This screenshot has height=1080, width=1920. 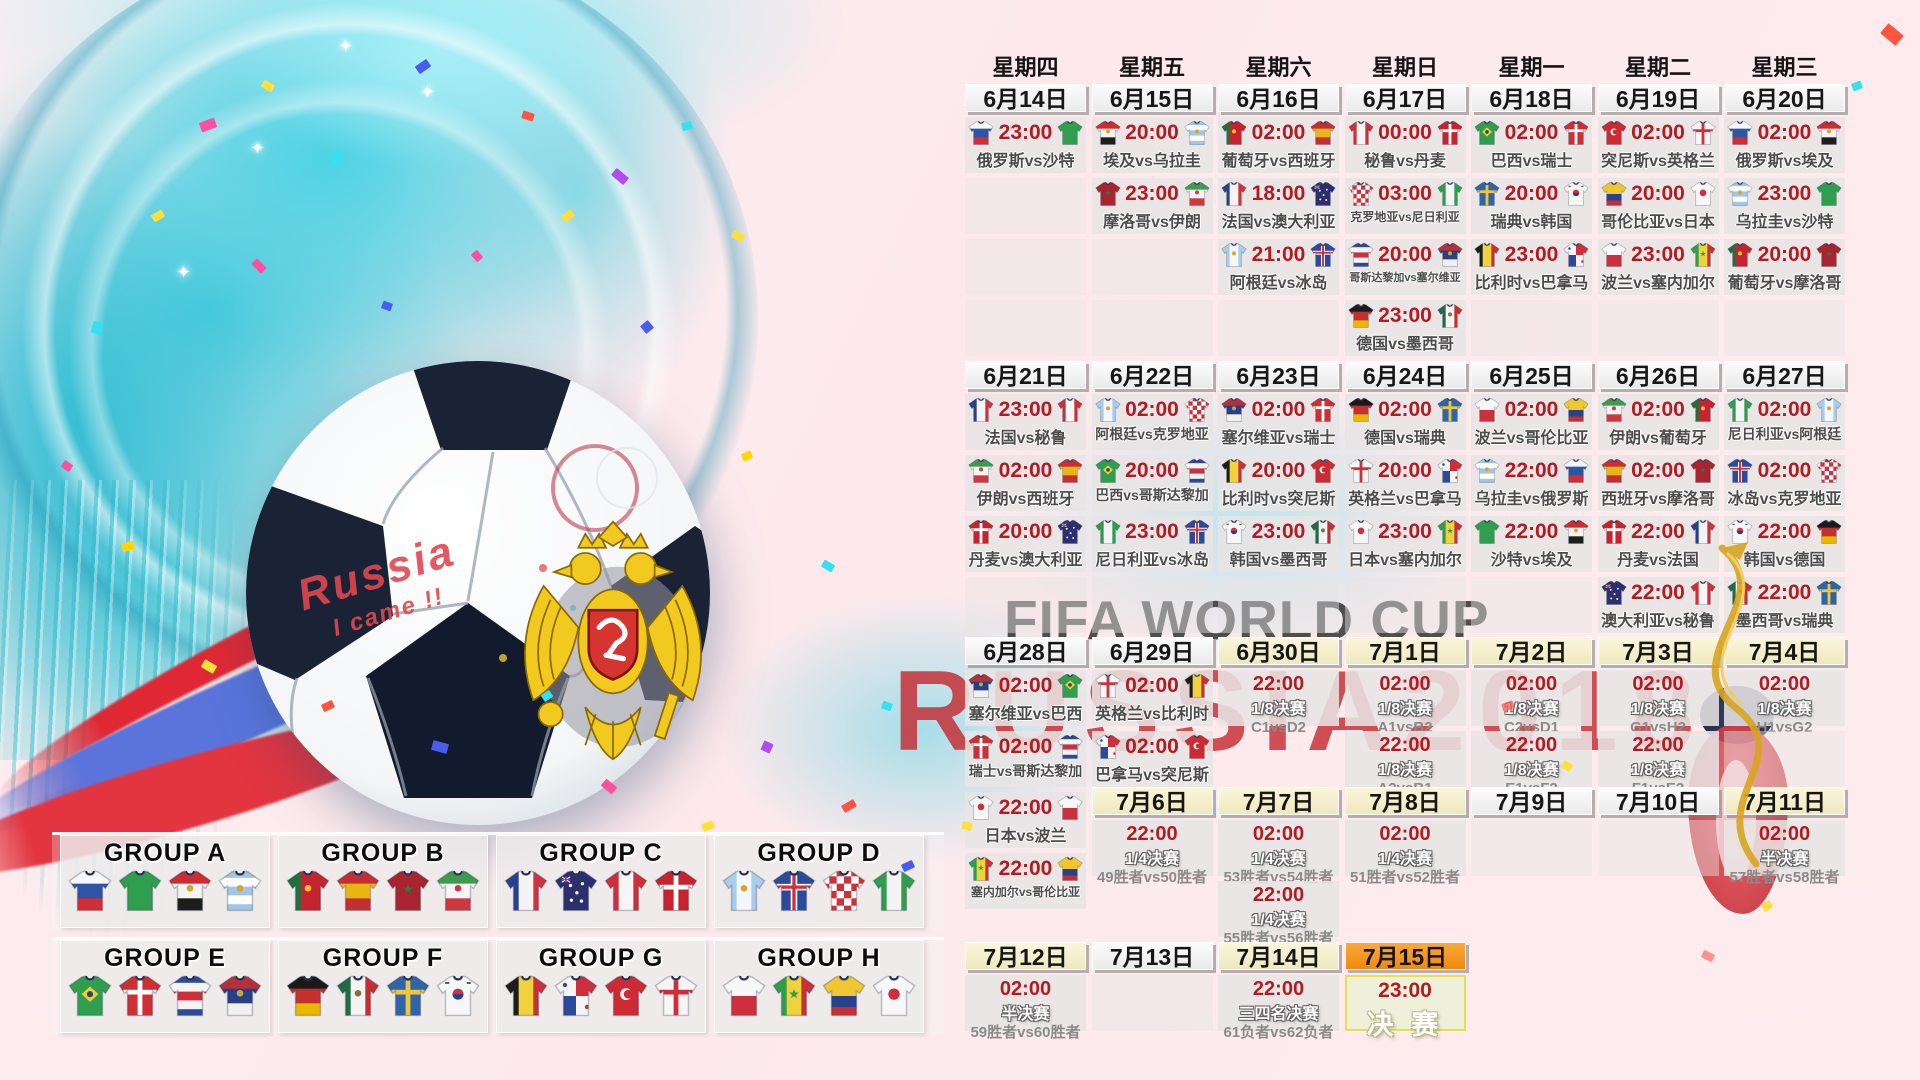 What do you see at coordinates (1278, 834) in the screenshot?
I see `match-time: 02:00` at bounding box center [1278, 834].